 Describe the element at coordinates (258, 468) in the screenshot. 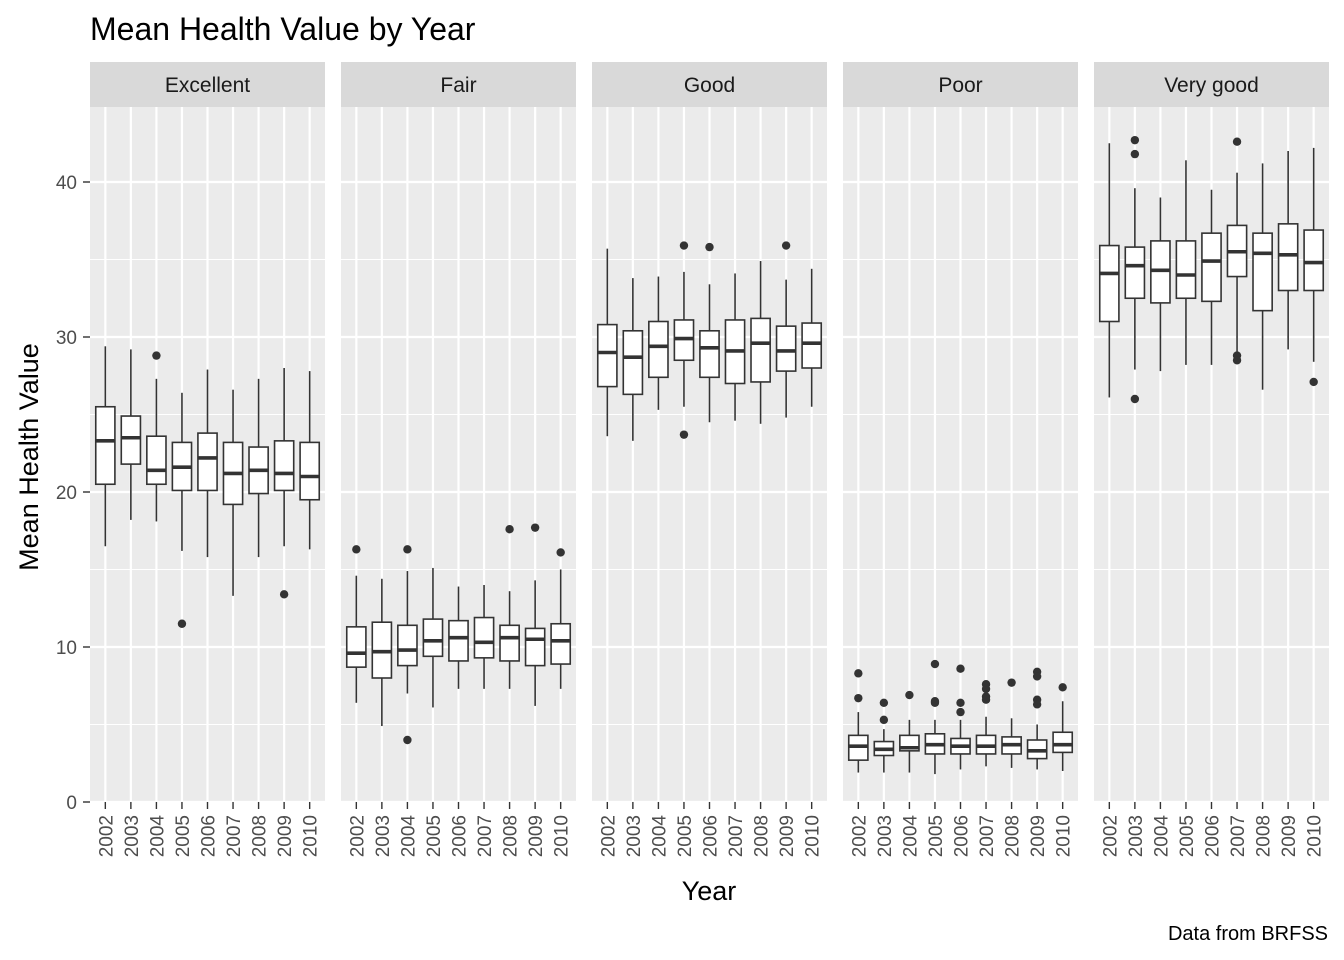

I see `box-excellent-2008` at that location.